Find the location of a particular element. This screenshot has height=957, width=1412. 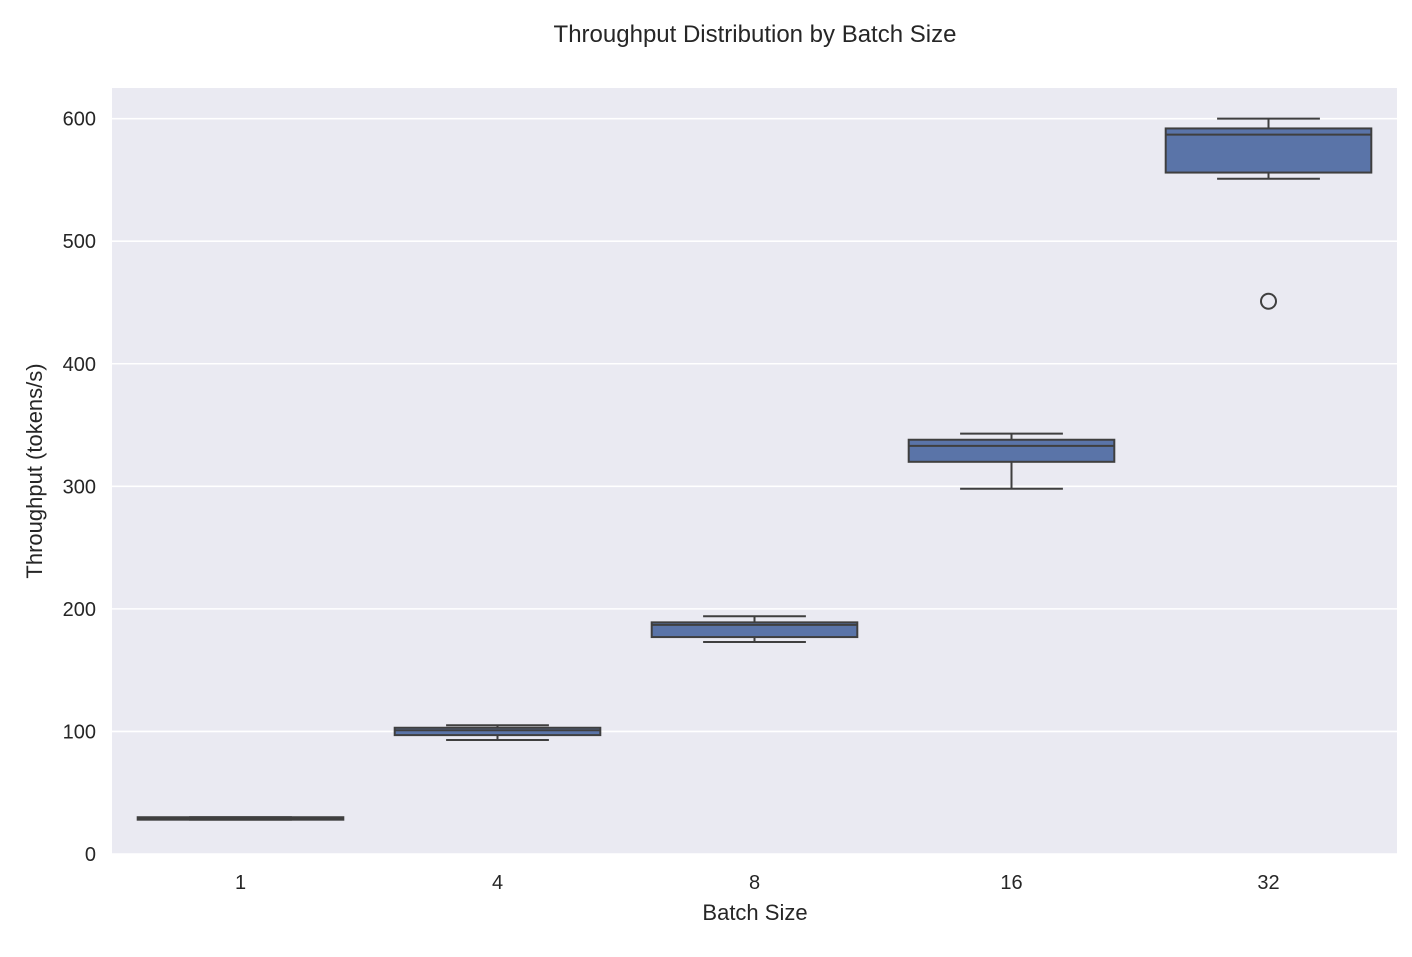

x-axis-label: Batch Size is located at coordinates (754, 912).